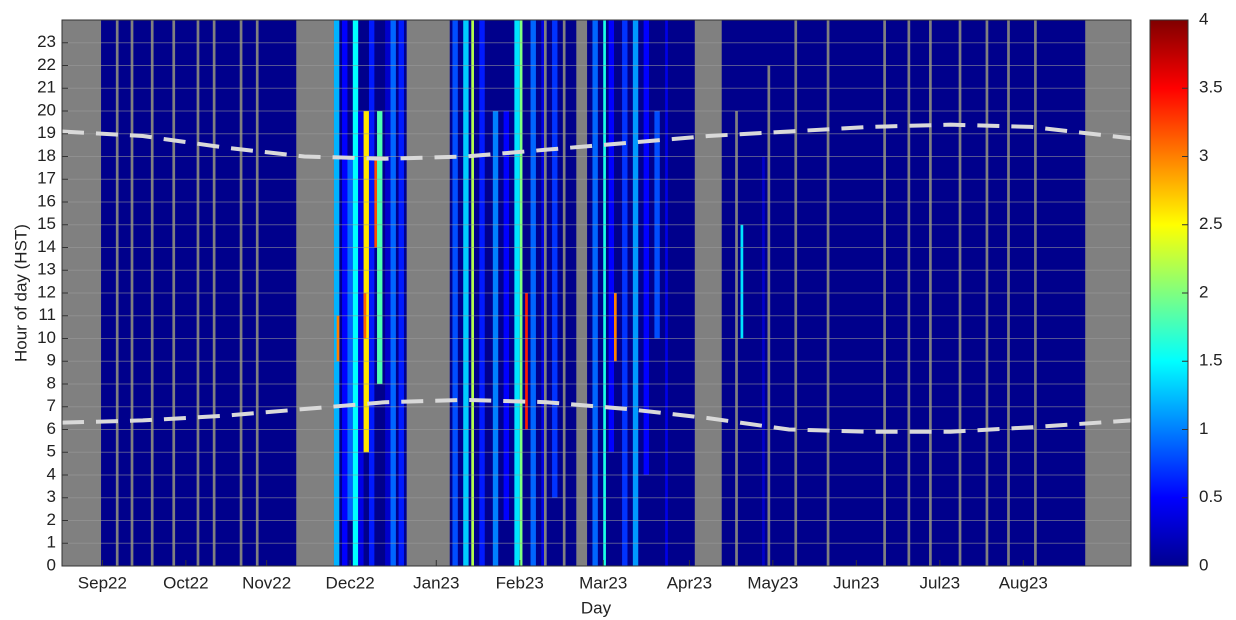 The width and height of the screenshot is (1236, 620). I want to click on x-tick-label: Jan23, so click(436, 582).